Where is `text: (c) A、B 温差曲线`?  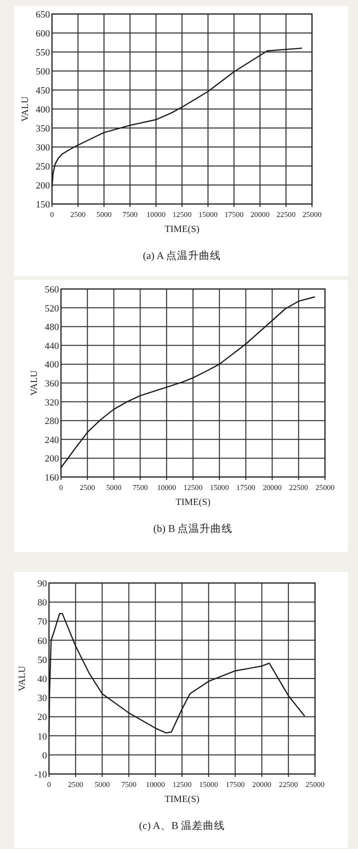
text: (c) A、B 温差曲线 is located at coordinates (182, 825).